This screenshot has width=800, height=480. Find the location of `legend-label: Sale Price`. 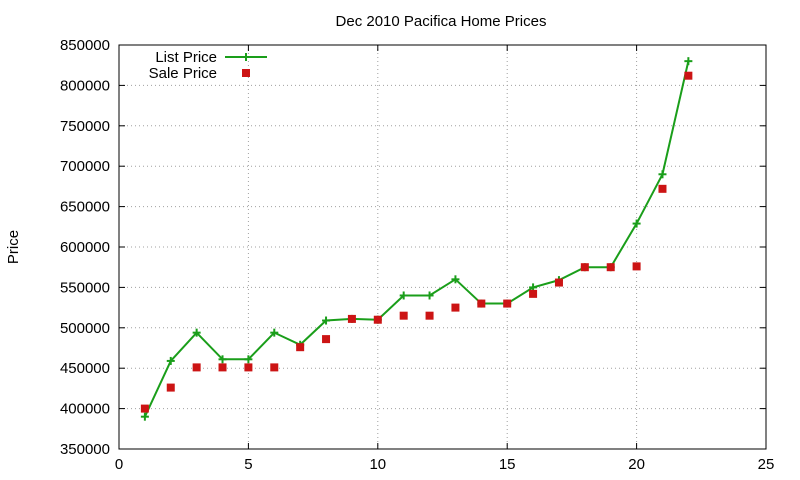

legend-label: Sale Price is located at coordinates (183, 73).